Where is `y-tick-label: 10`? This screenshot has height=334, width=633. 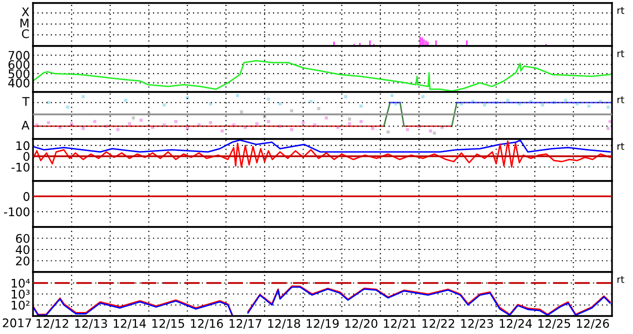
y-tick-label: 10 is located at coordinates (23, 145).